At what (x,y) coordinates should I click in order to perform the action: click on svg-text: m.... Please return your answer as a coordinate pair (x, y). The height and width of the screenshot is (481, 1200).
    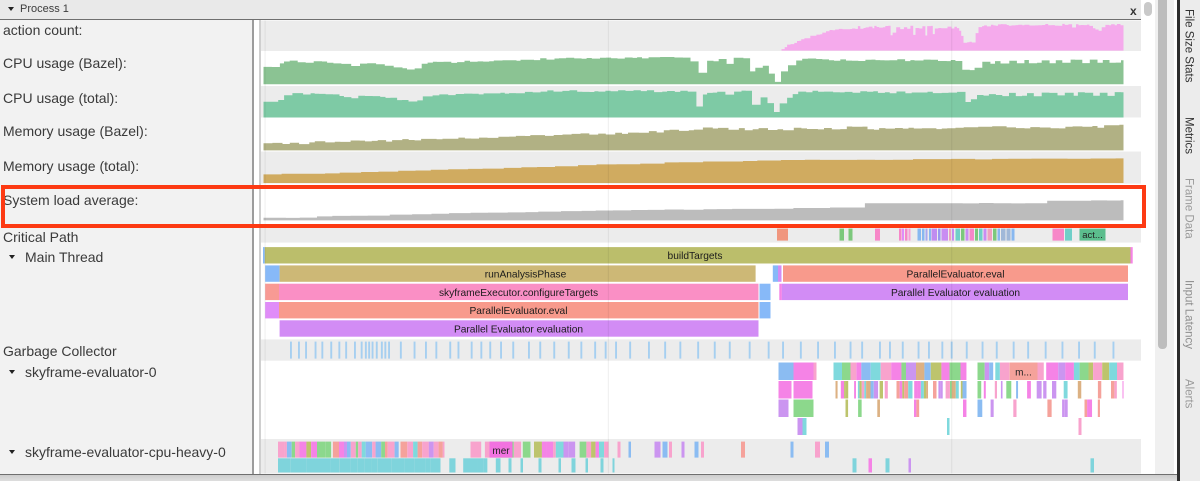
    Looking at the image, I should click on (1023, 373).